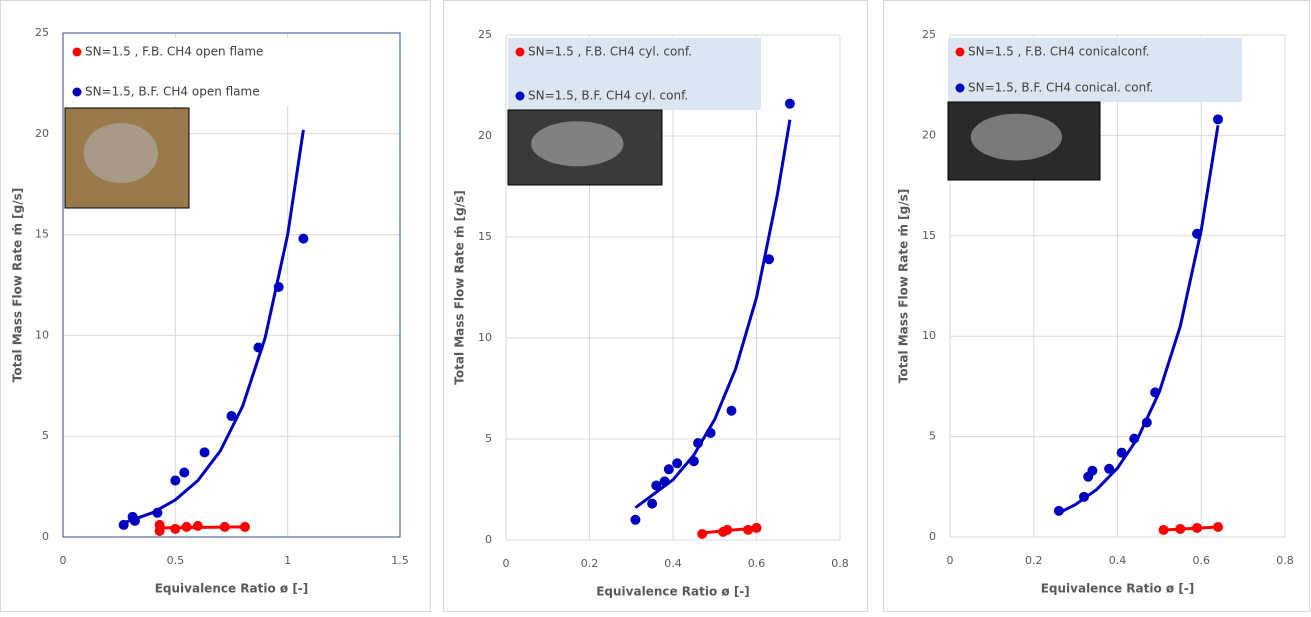 The width and height of the screenshot is (1311, 617). Describe the element at coordinates (608, 96) in the screenshot. I see `legend-label: SN=1.5, B.F. CH4 cyl. conf.` at that location.